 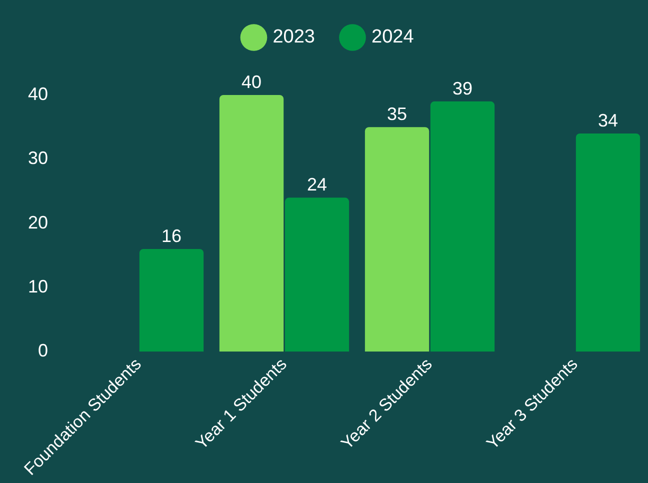 I want to click on y-tick-label: 30, so click(x=38, y=158).